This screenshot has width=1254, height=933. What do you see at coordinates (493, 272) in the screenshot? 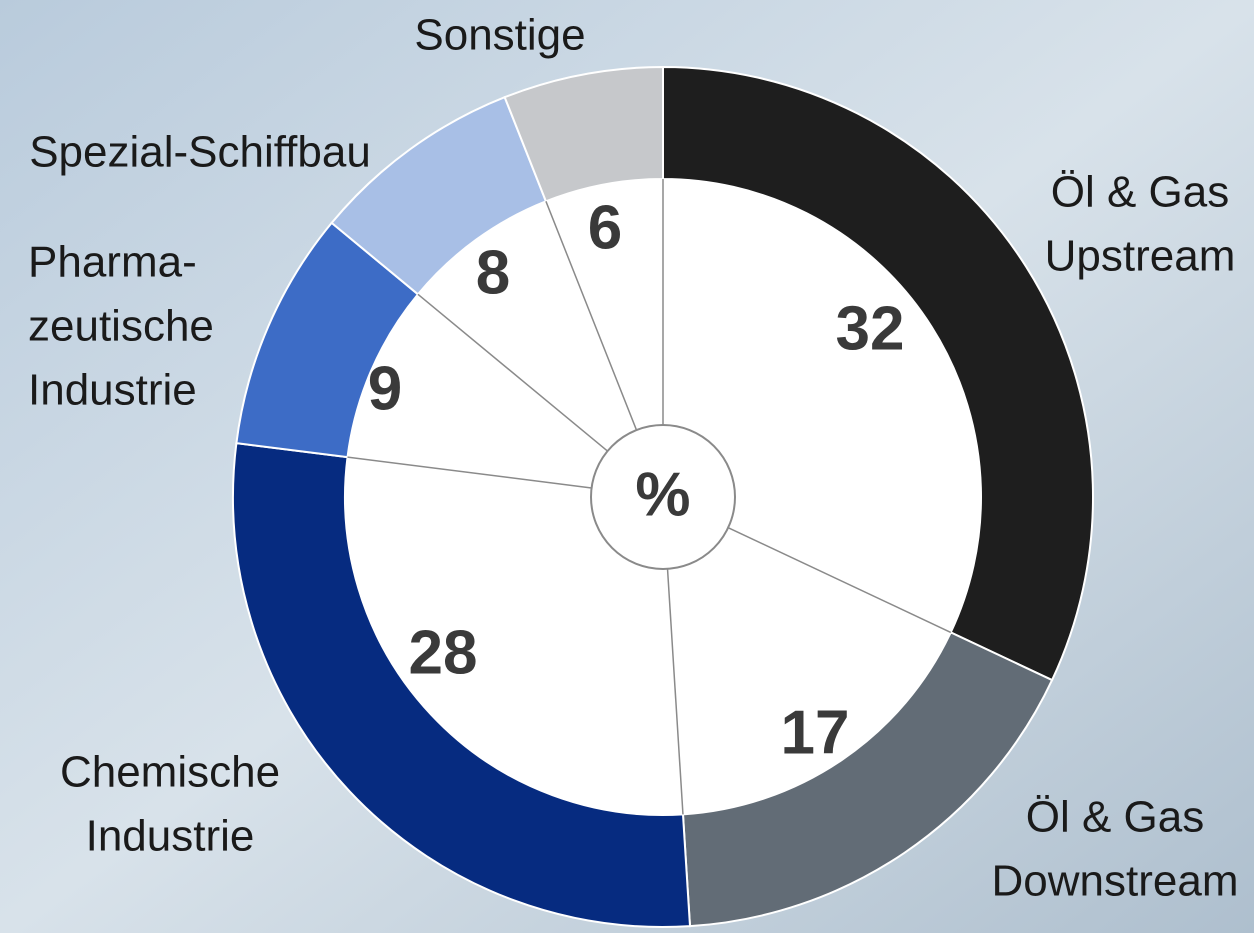
I see `value-label: 8` at bounding box center [493, 272].